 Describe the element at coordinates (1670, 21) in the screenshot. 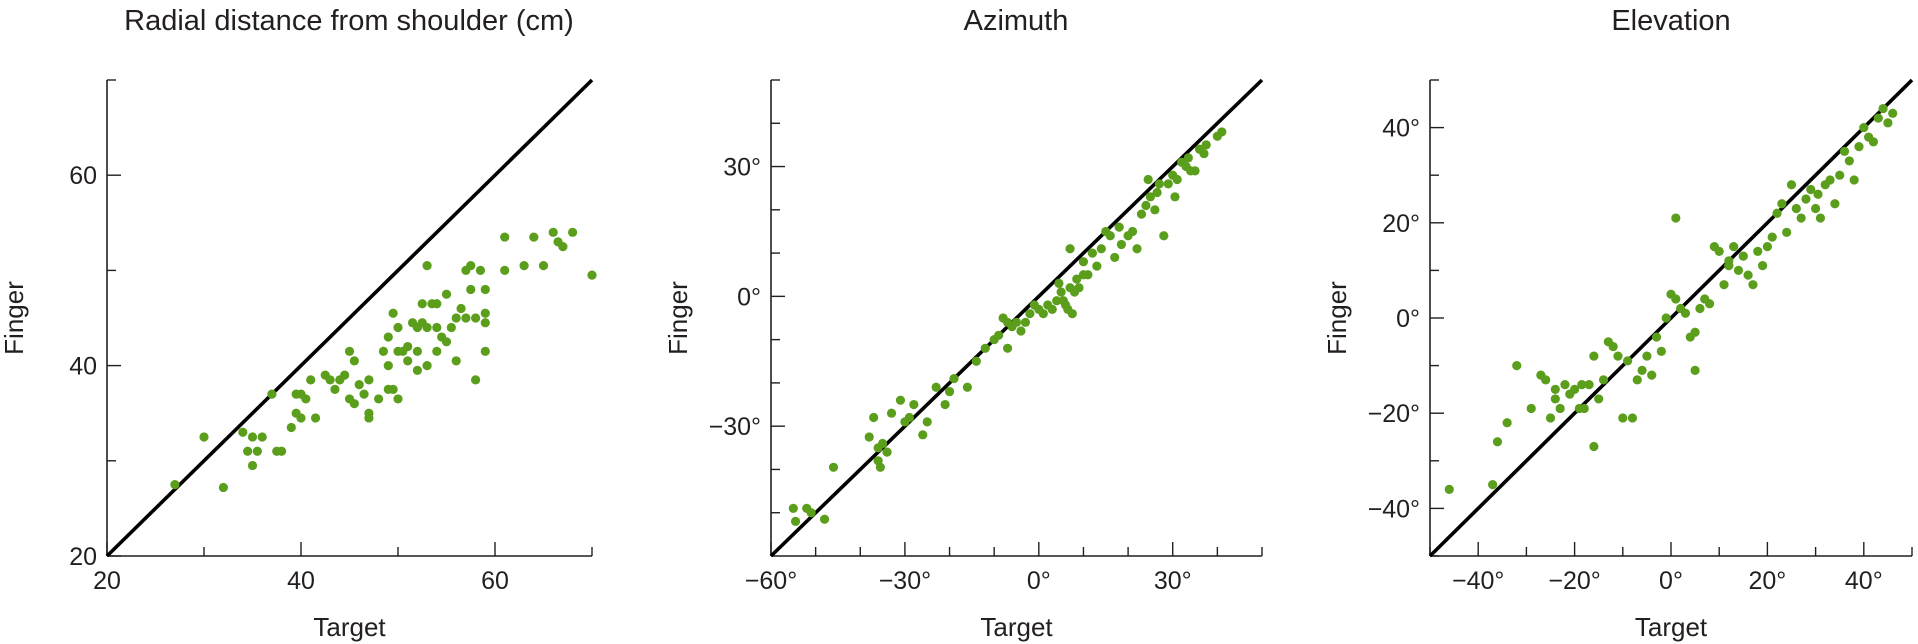

I see `elevation-title: Elevation` at that location.